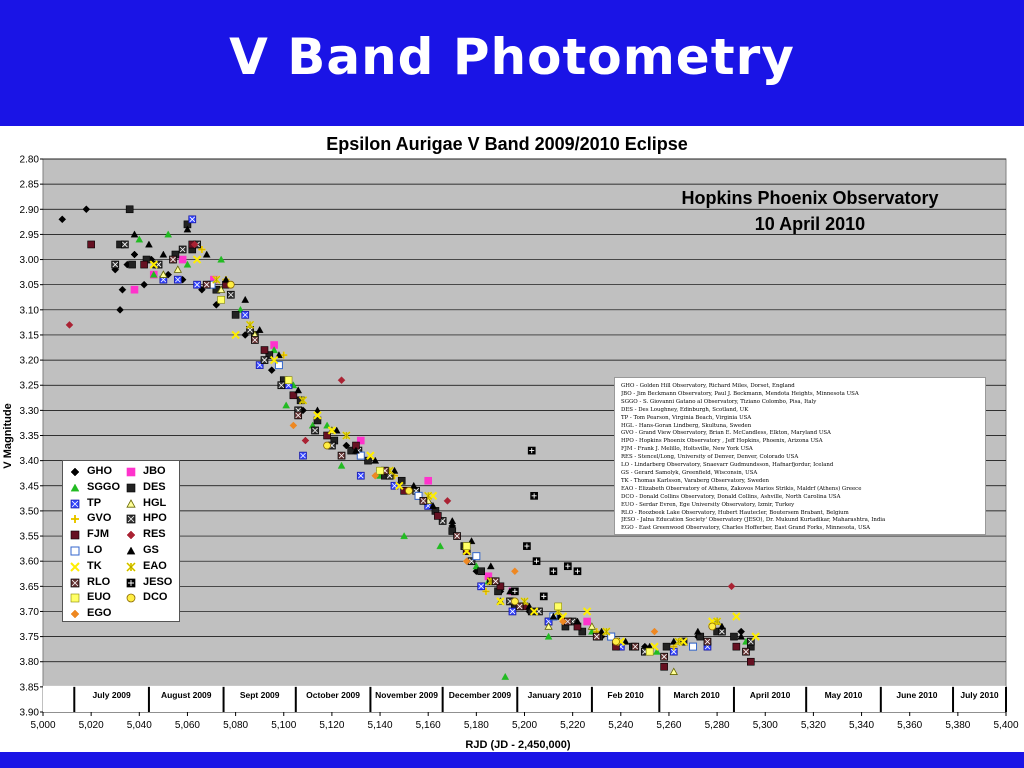 Image resolution: width=1024 pixels, height=768 pixels. I want to click on legend-label: TK, so click(94, 565).